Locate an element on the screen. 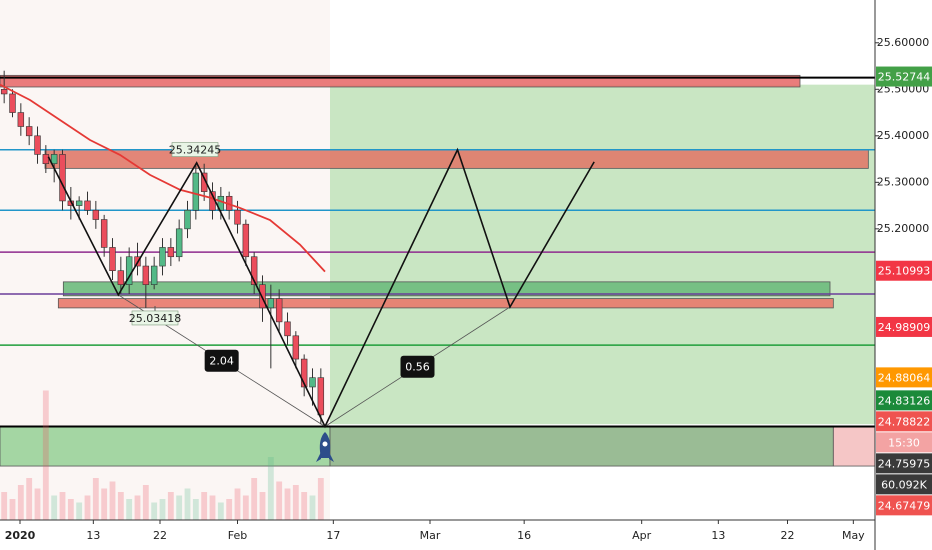 This screenshot has height=550, width=932. x-tick-label: Feb is located at coordinates (237, 535).